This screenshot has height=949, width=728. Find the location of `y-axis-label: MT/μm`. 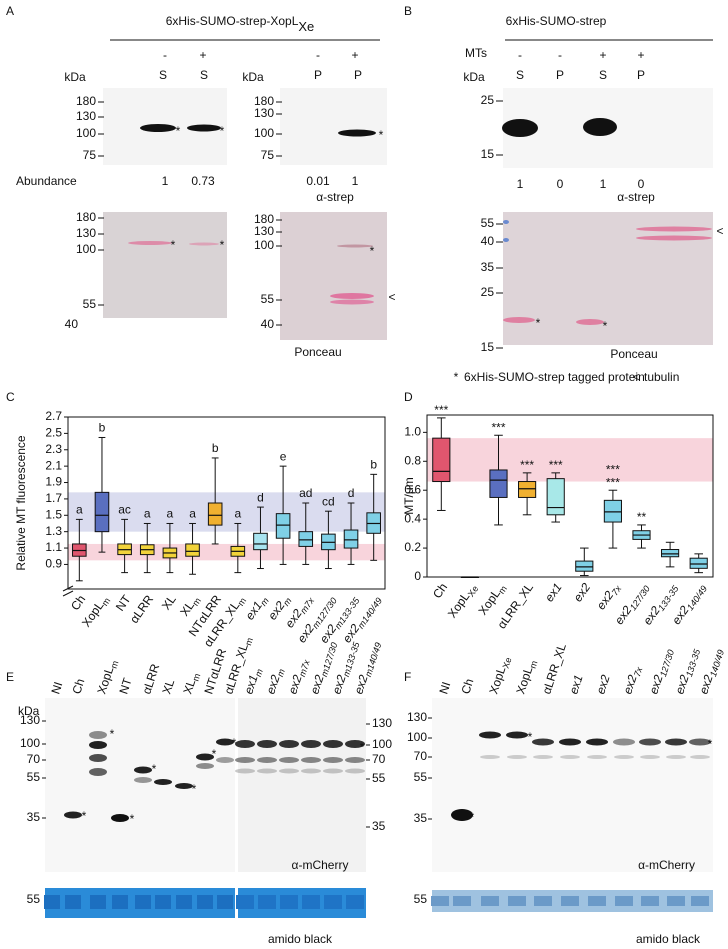

y-axis-label: MT/μm is located at coordinates (409, 496).